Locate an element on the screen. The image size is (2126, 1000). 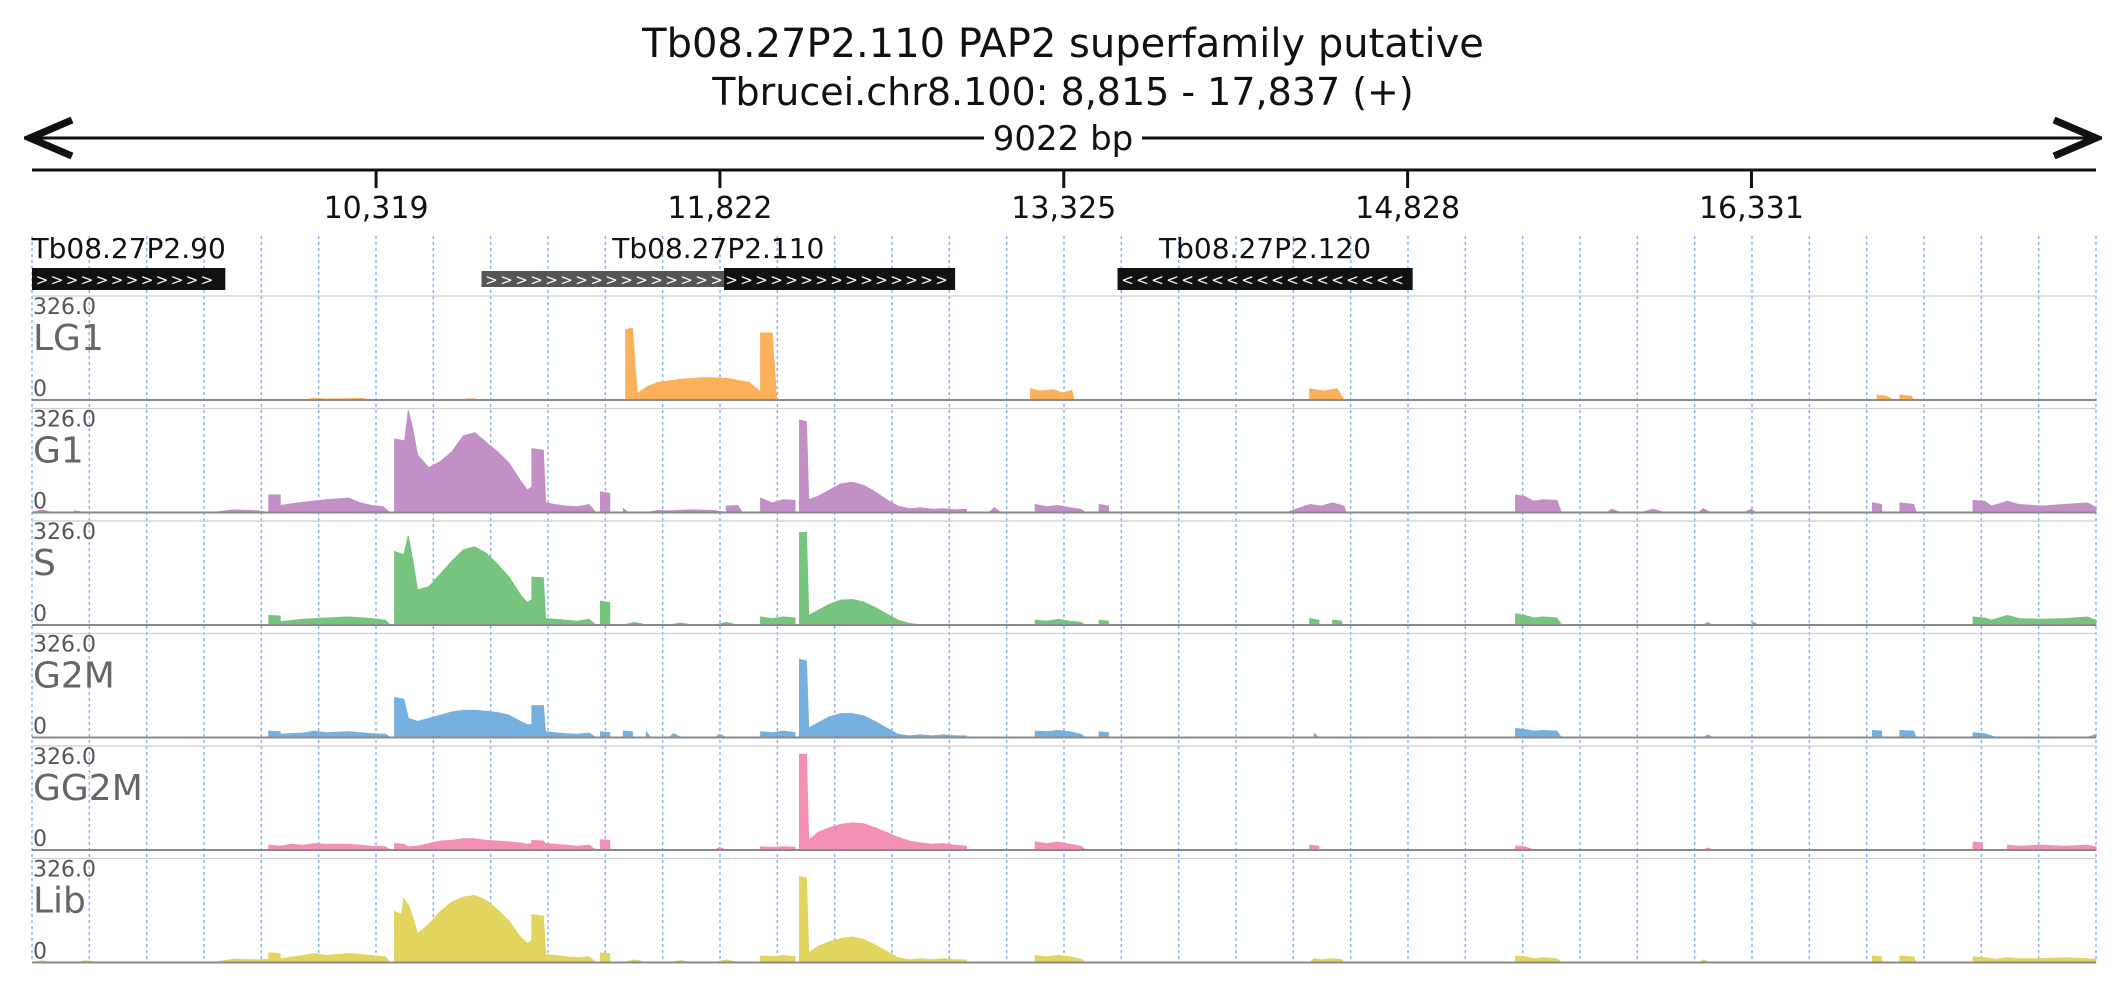
span-label: 9022 bp is located at coordinates (1063, 139).